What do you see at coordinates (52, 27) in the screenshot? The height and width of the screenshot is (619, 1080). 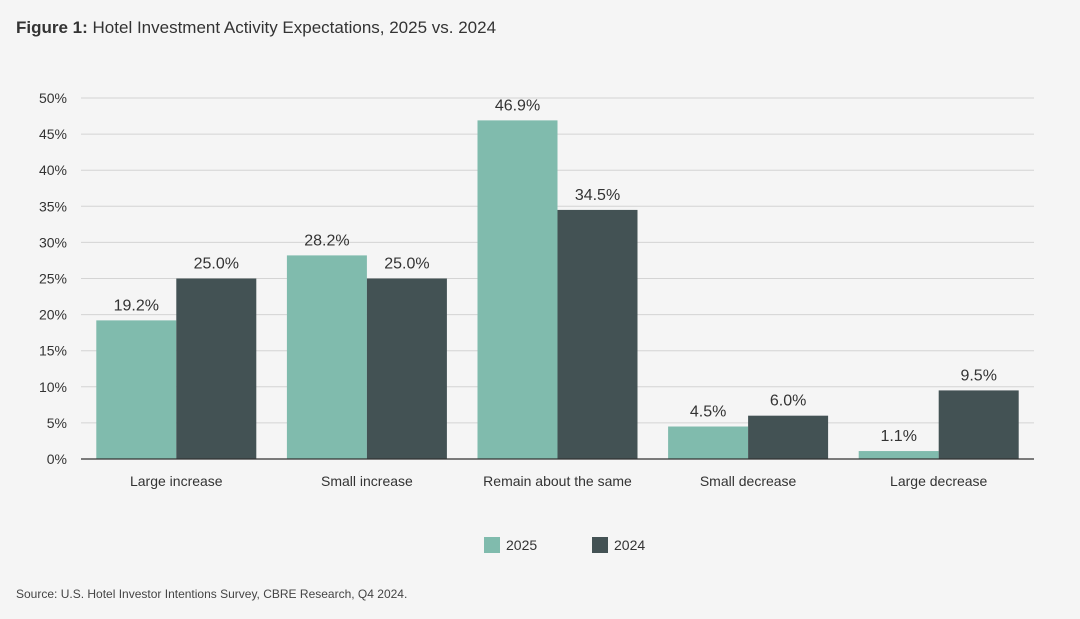 I see `figure-label: Figure 1:` at bounding box center [52, 27].